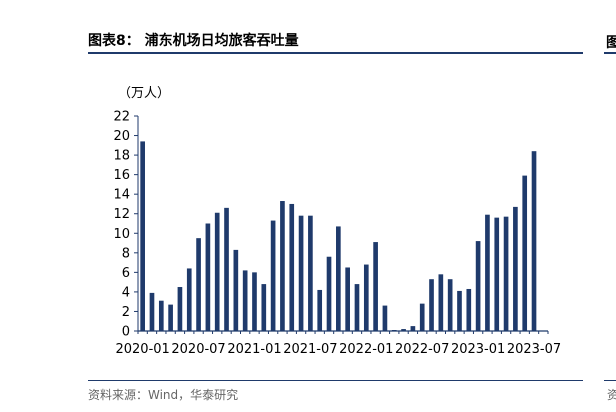 The width and height of the screenshot is (616, 412). Describe the element at coordinates (193, 41) in the screenshot. I see `figure-title: 图表8： 浦东机场日均旅客吞吐量` at that location.